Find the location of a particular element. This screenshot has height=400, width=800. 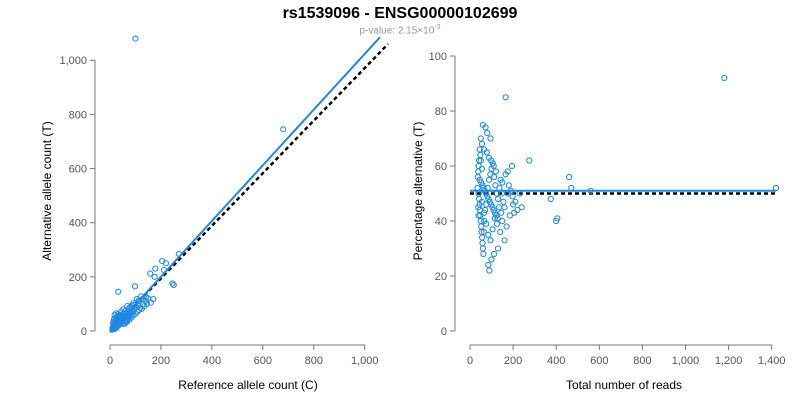

right-x-tick-label: 400 is located at coordinates (556, 361).